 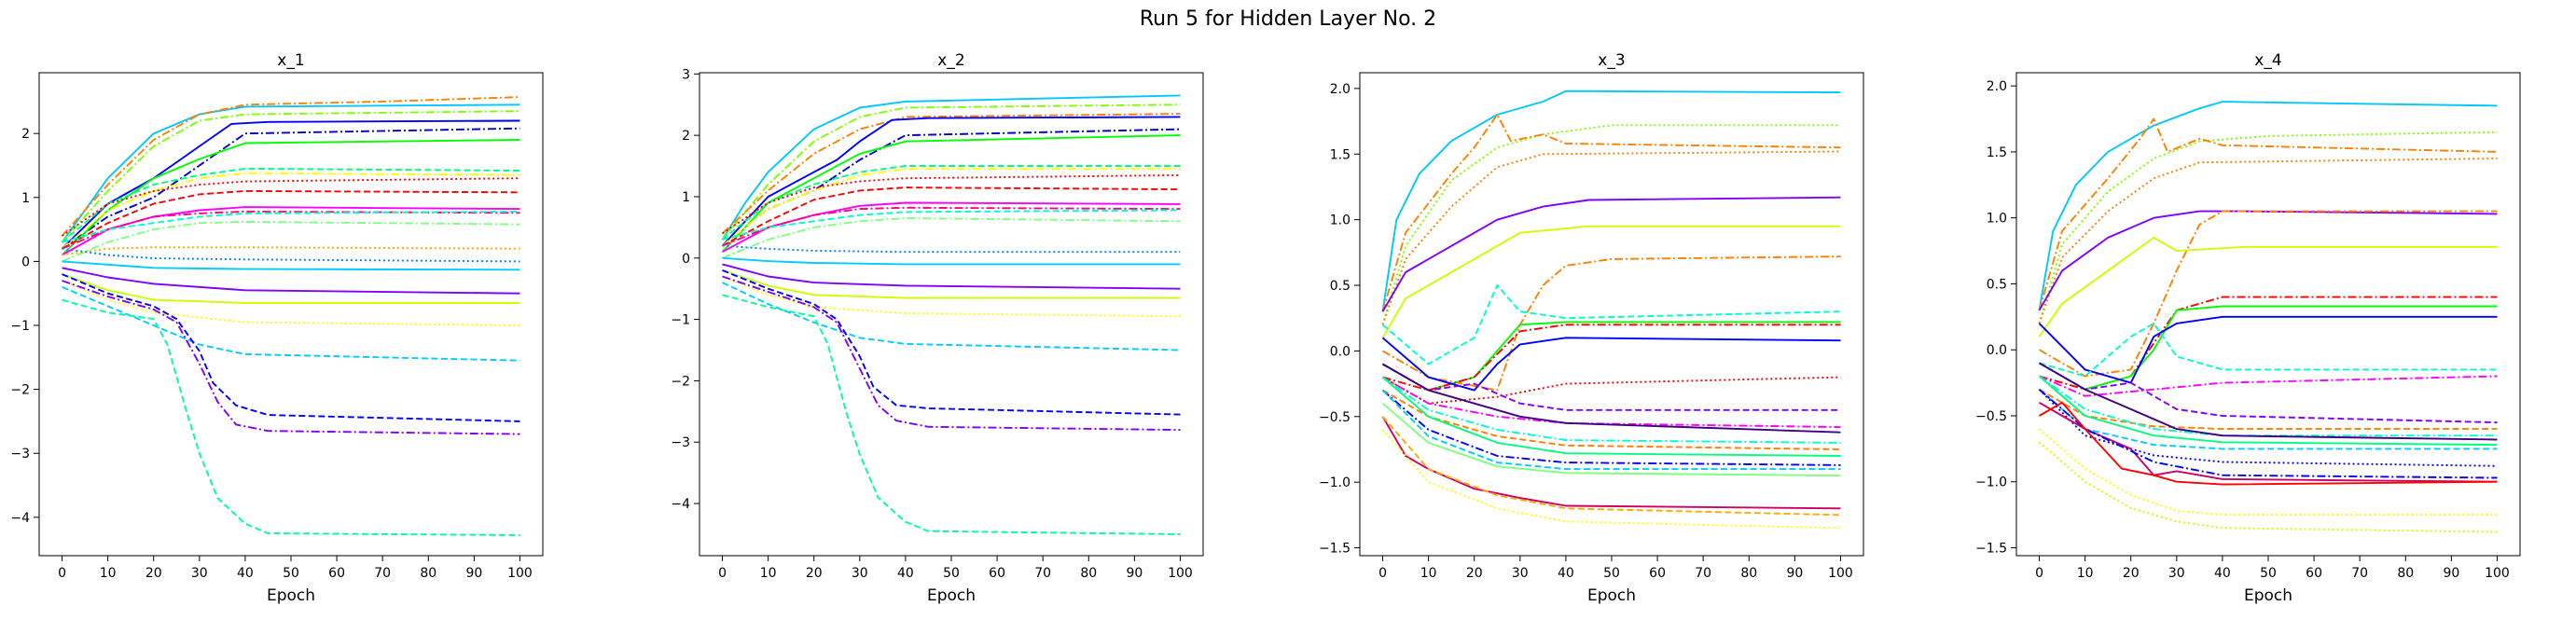 What do you see at coordinates (2267, 60) in the screenshot?
I see `subplot-title: x_4` at bounding box center [2267, 60].